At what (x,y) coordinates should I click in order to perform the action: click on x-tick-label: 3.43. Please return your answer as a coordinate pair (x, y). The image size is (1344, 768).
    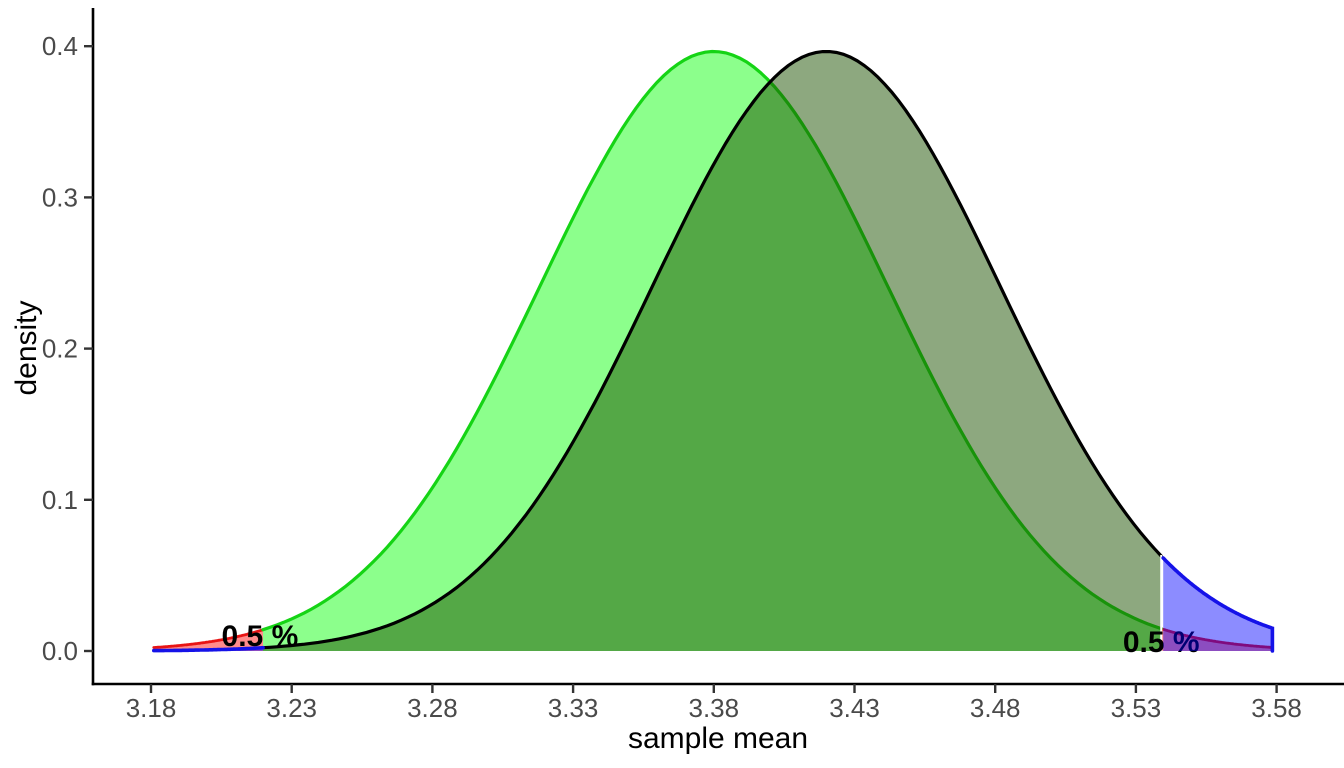
    Looking at the image, I should click on (854, 708).